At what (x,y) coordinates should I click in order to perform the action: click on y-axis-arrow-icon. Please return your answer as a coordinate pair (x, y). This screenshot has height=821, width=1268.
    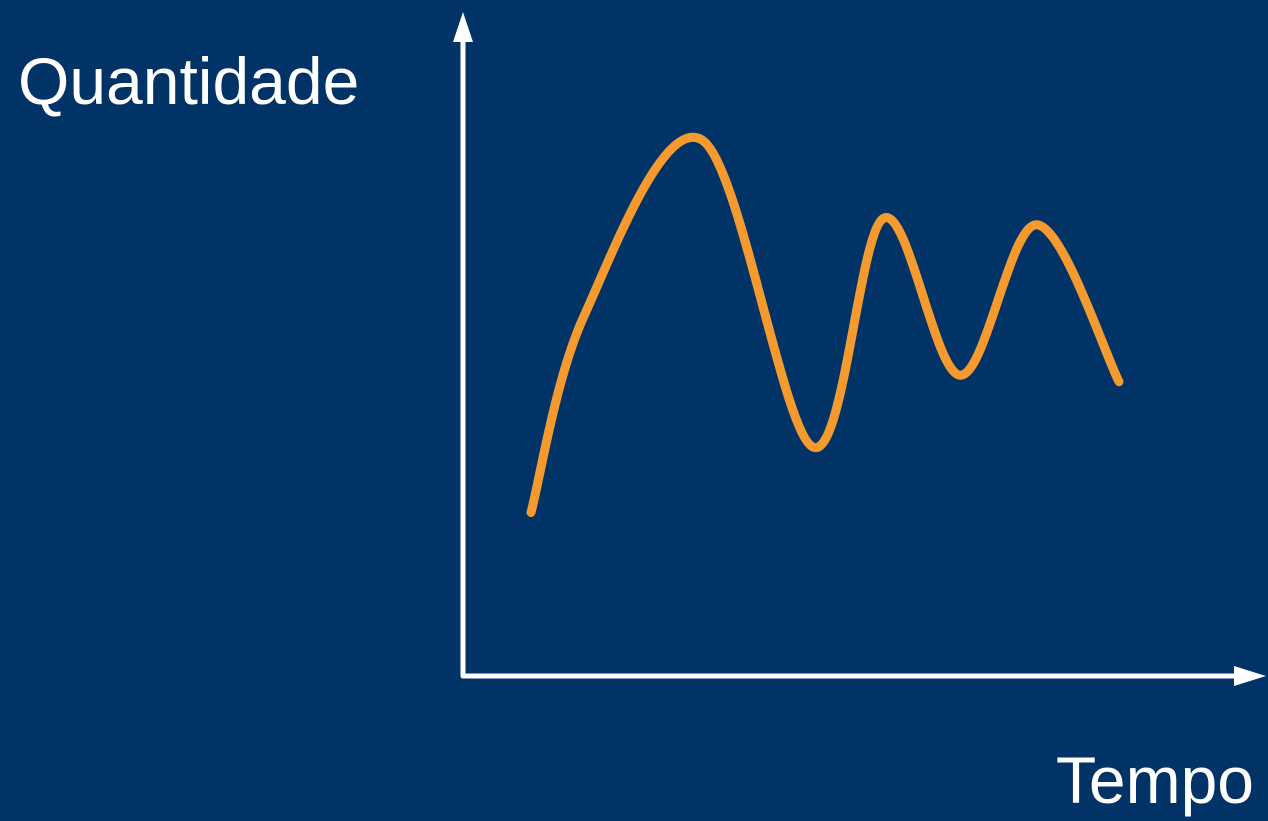
    Looking at the image, I should click on (463, 27).